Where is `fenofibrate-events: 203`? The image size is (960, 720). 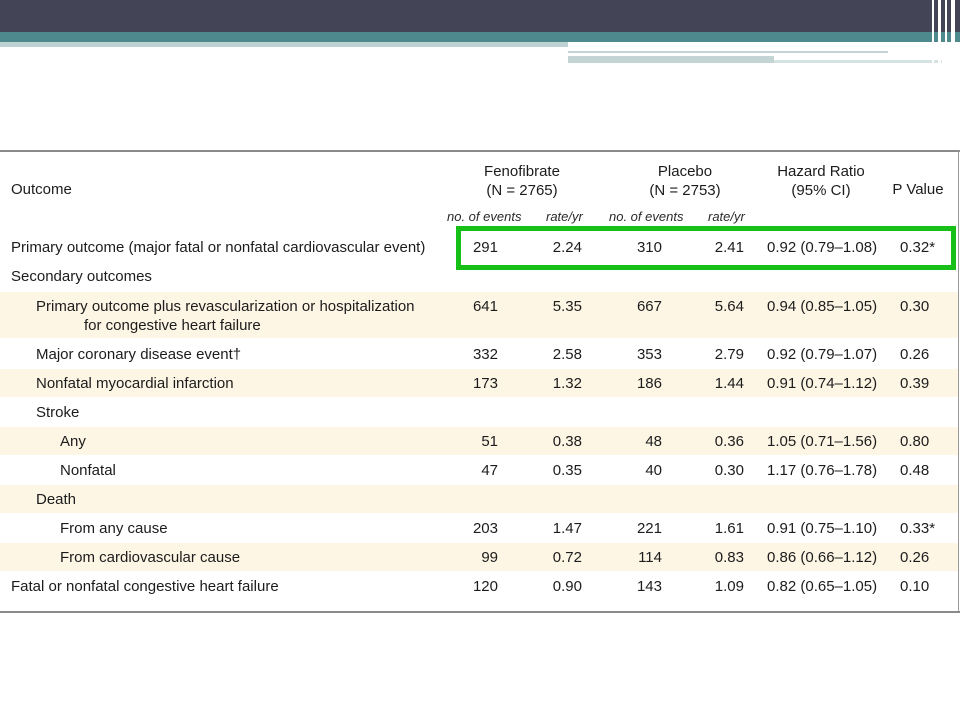
fenofibrate-events: 203 is located at coordinates (485, 528).